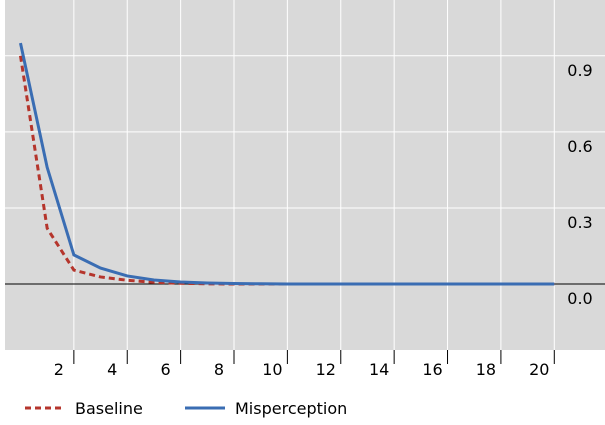  Describe the element at coordinates (272, 369) in the screenshot. I see `x-tick-label: 10` at that location.